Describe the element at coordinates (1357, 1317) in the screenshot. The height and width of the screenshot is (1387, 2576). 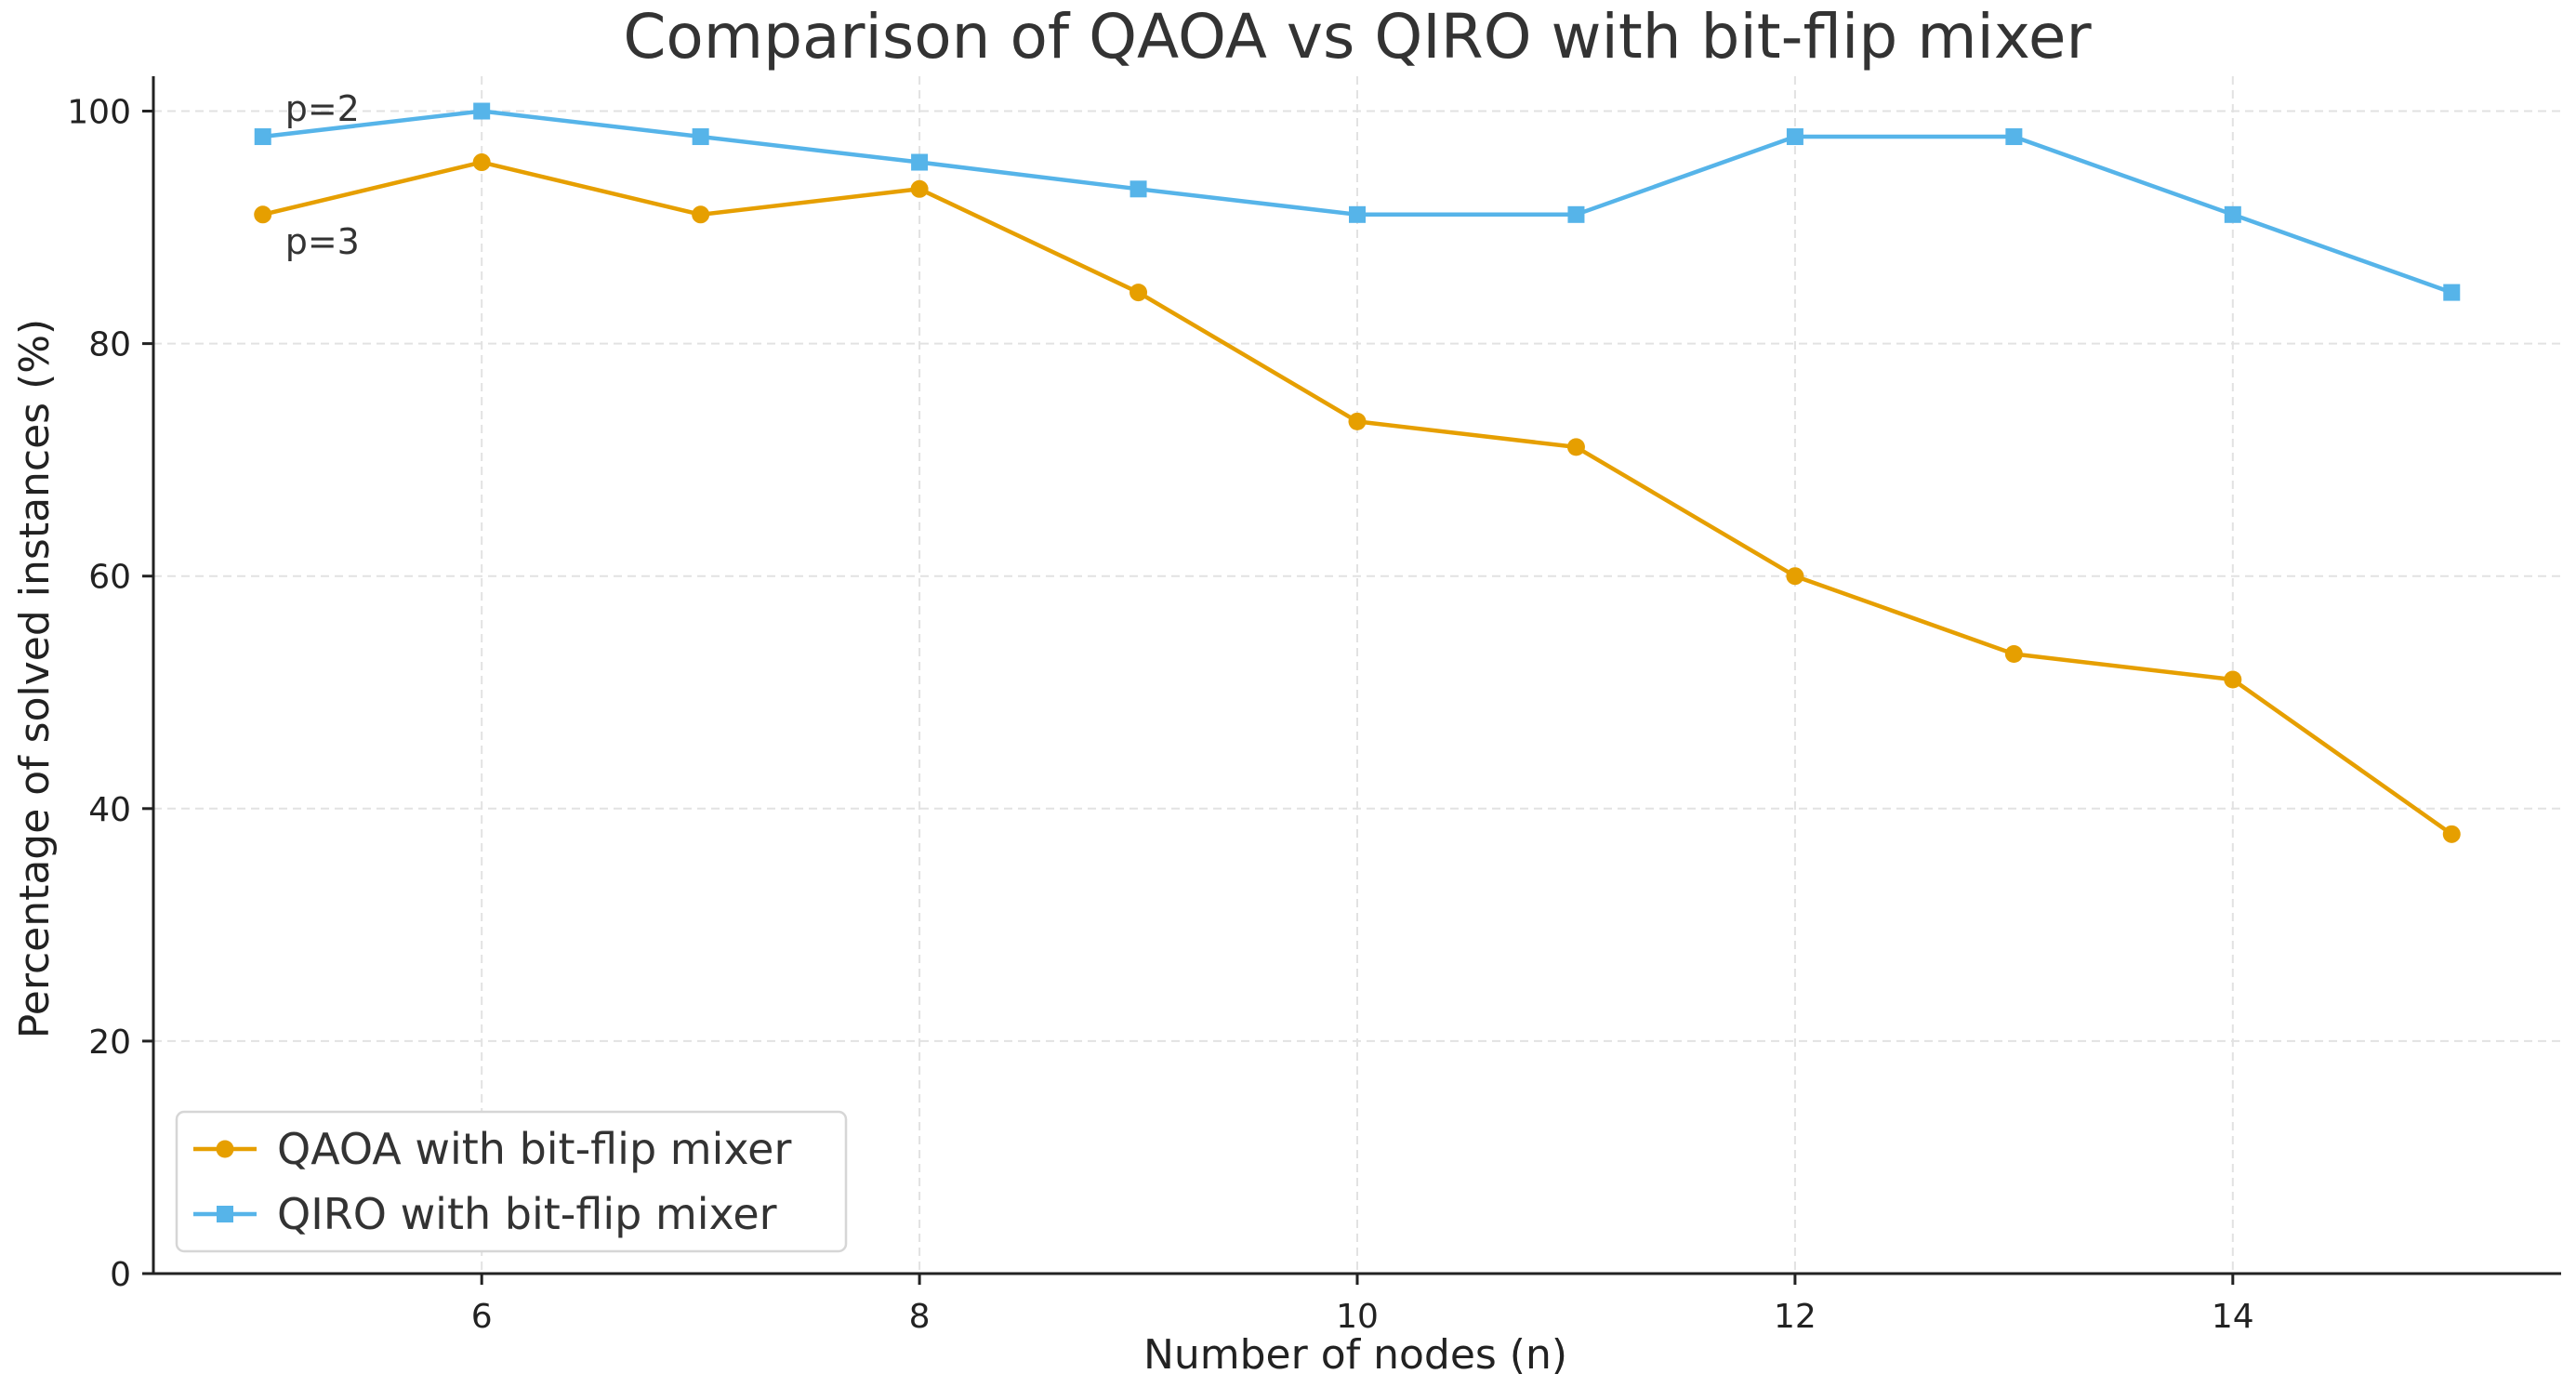
I see `x-tick-label: 10` at that location.